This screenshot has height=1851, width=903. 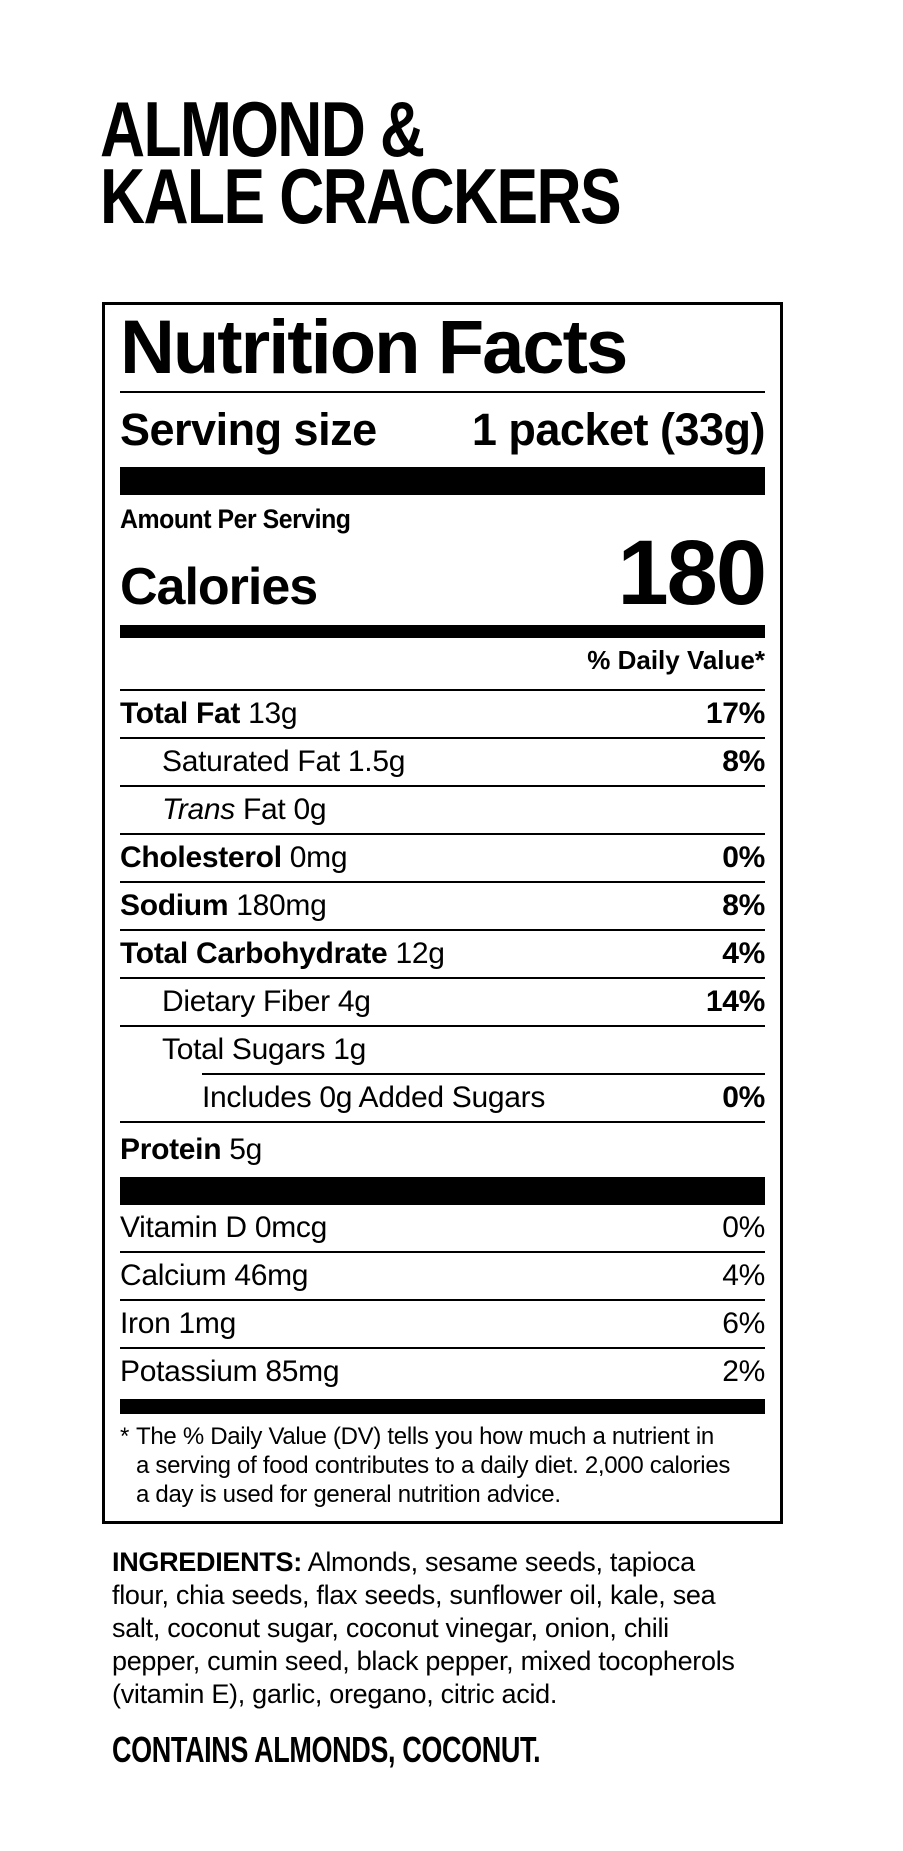 I want to click on nutrient-amount: 13g, so click(x=273, y=714).